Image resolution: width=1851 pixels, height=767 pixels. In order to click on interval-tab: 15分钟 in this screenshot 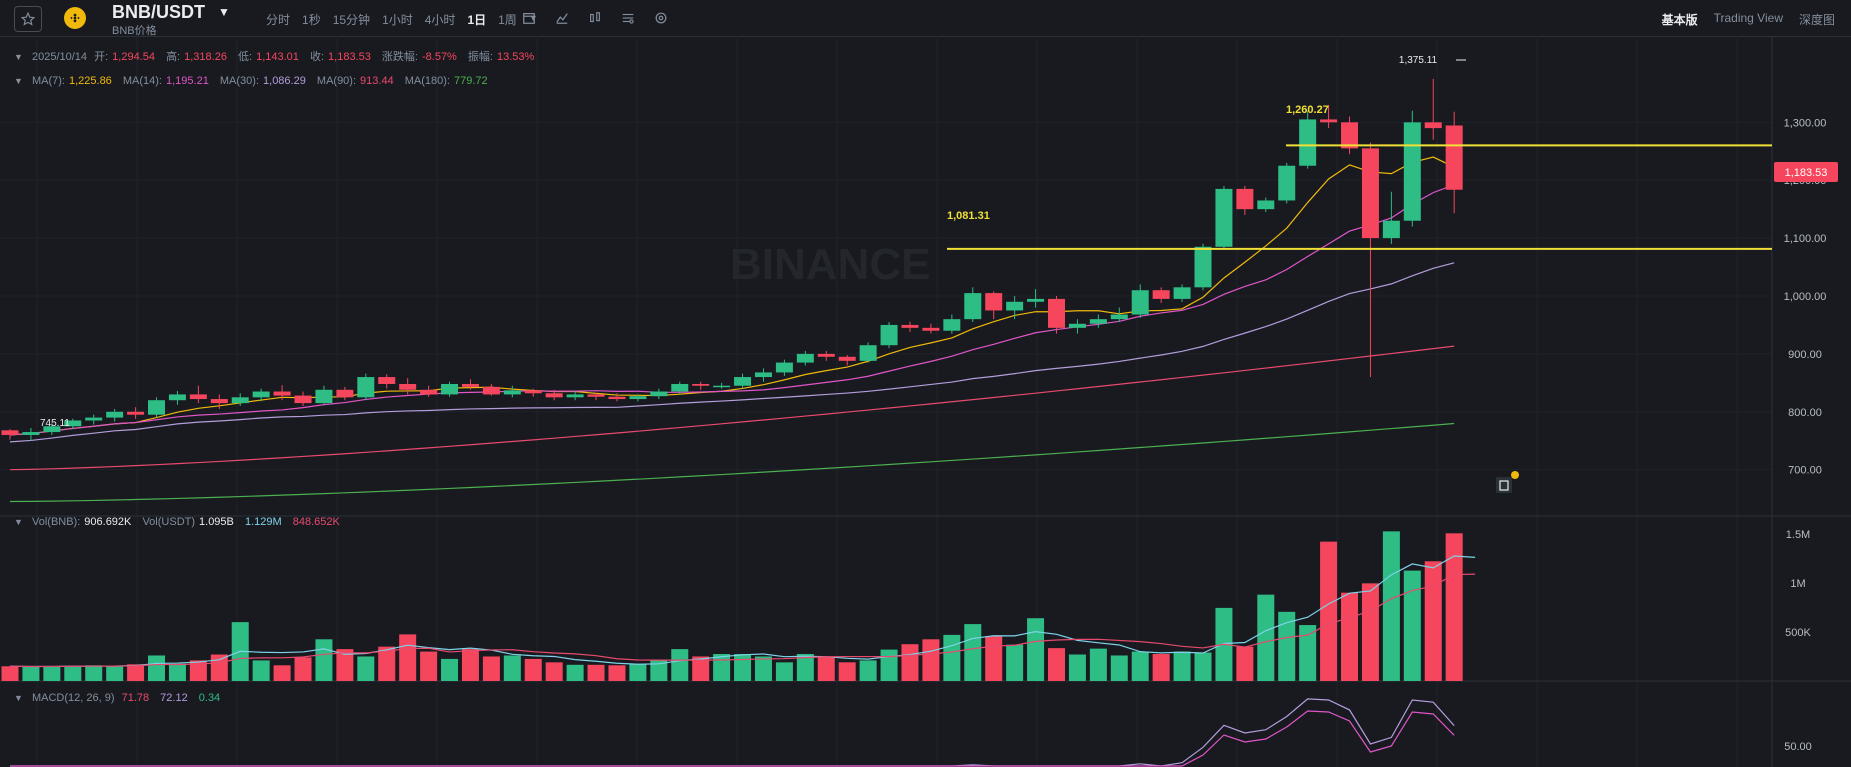, I will do `click(351, 20)`.